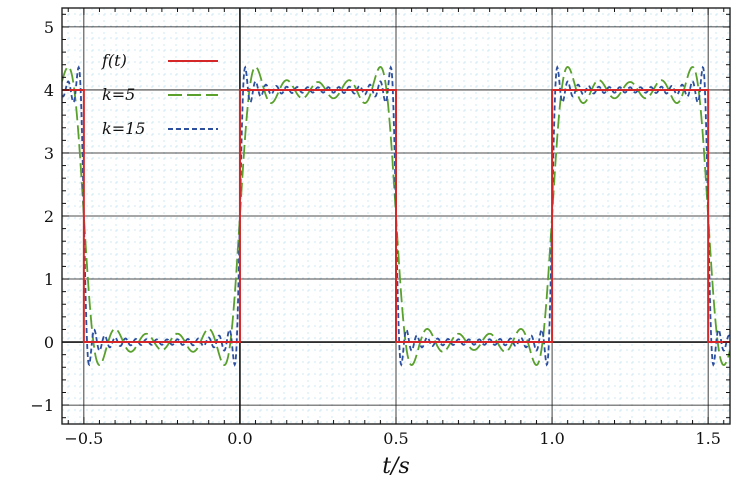 This screenshot has height=480, width=750. Describe the element at coordinates (49, 342) in the screenshot. I see `y-tick-label: 0` at that location.